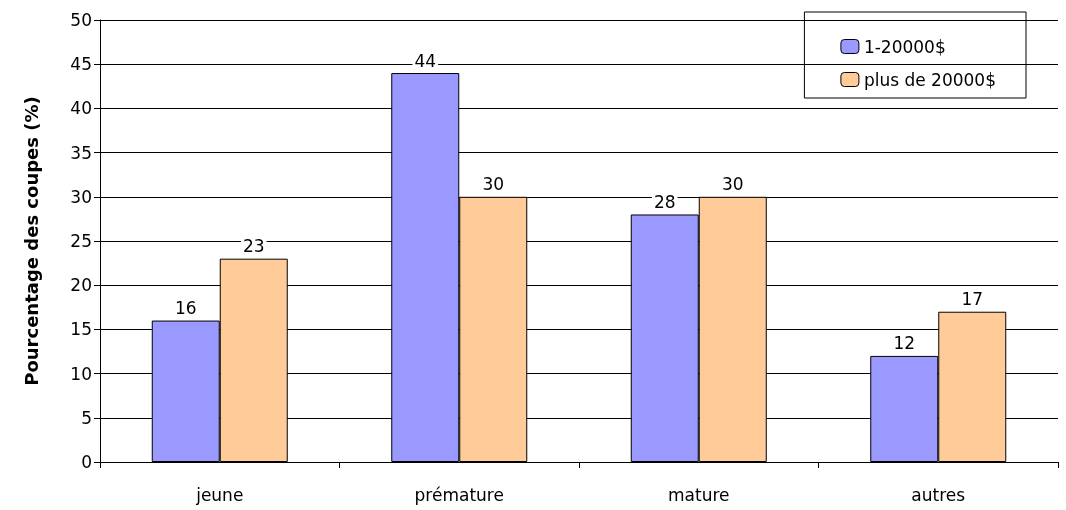  Describe the element at coordinates (81, 20) in the screenshot. I see `y-tick-label: 50` at that location.